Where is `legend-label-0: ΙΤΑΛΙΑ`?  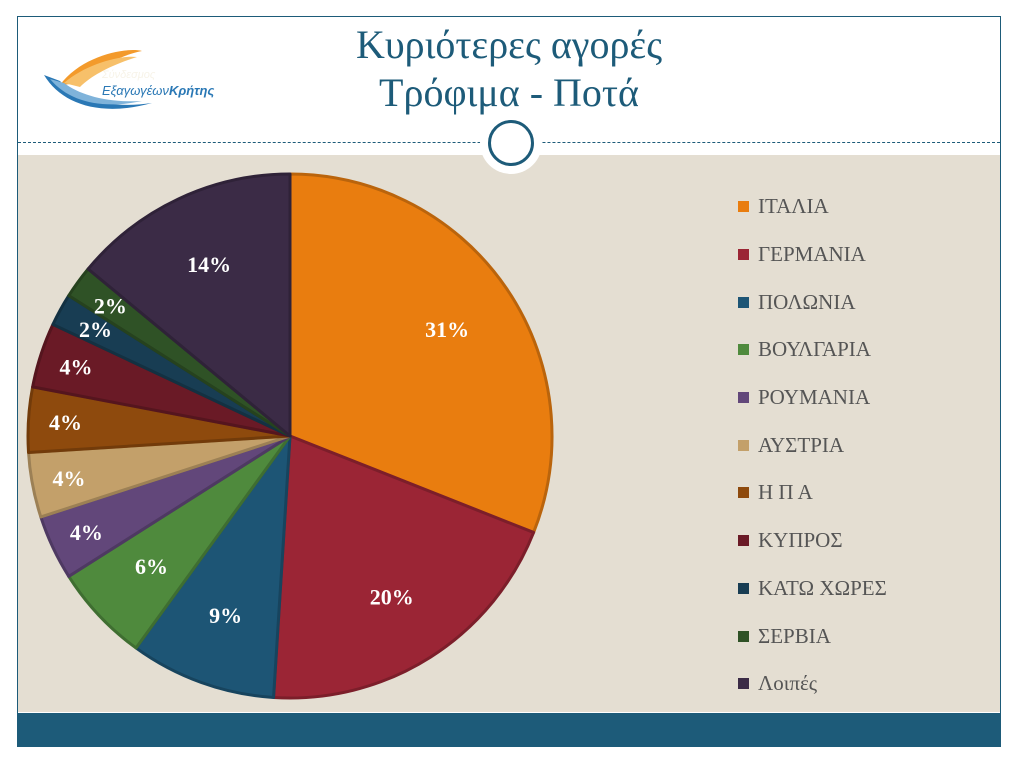
legend-label-0: ΙΤΑΛΙΑ is located at coordinates (793, 206).